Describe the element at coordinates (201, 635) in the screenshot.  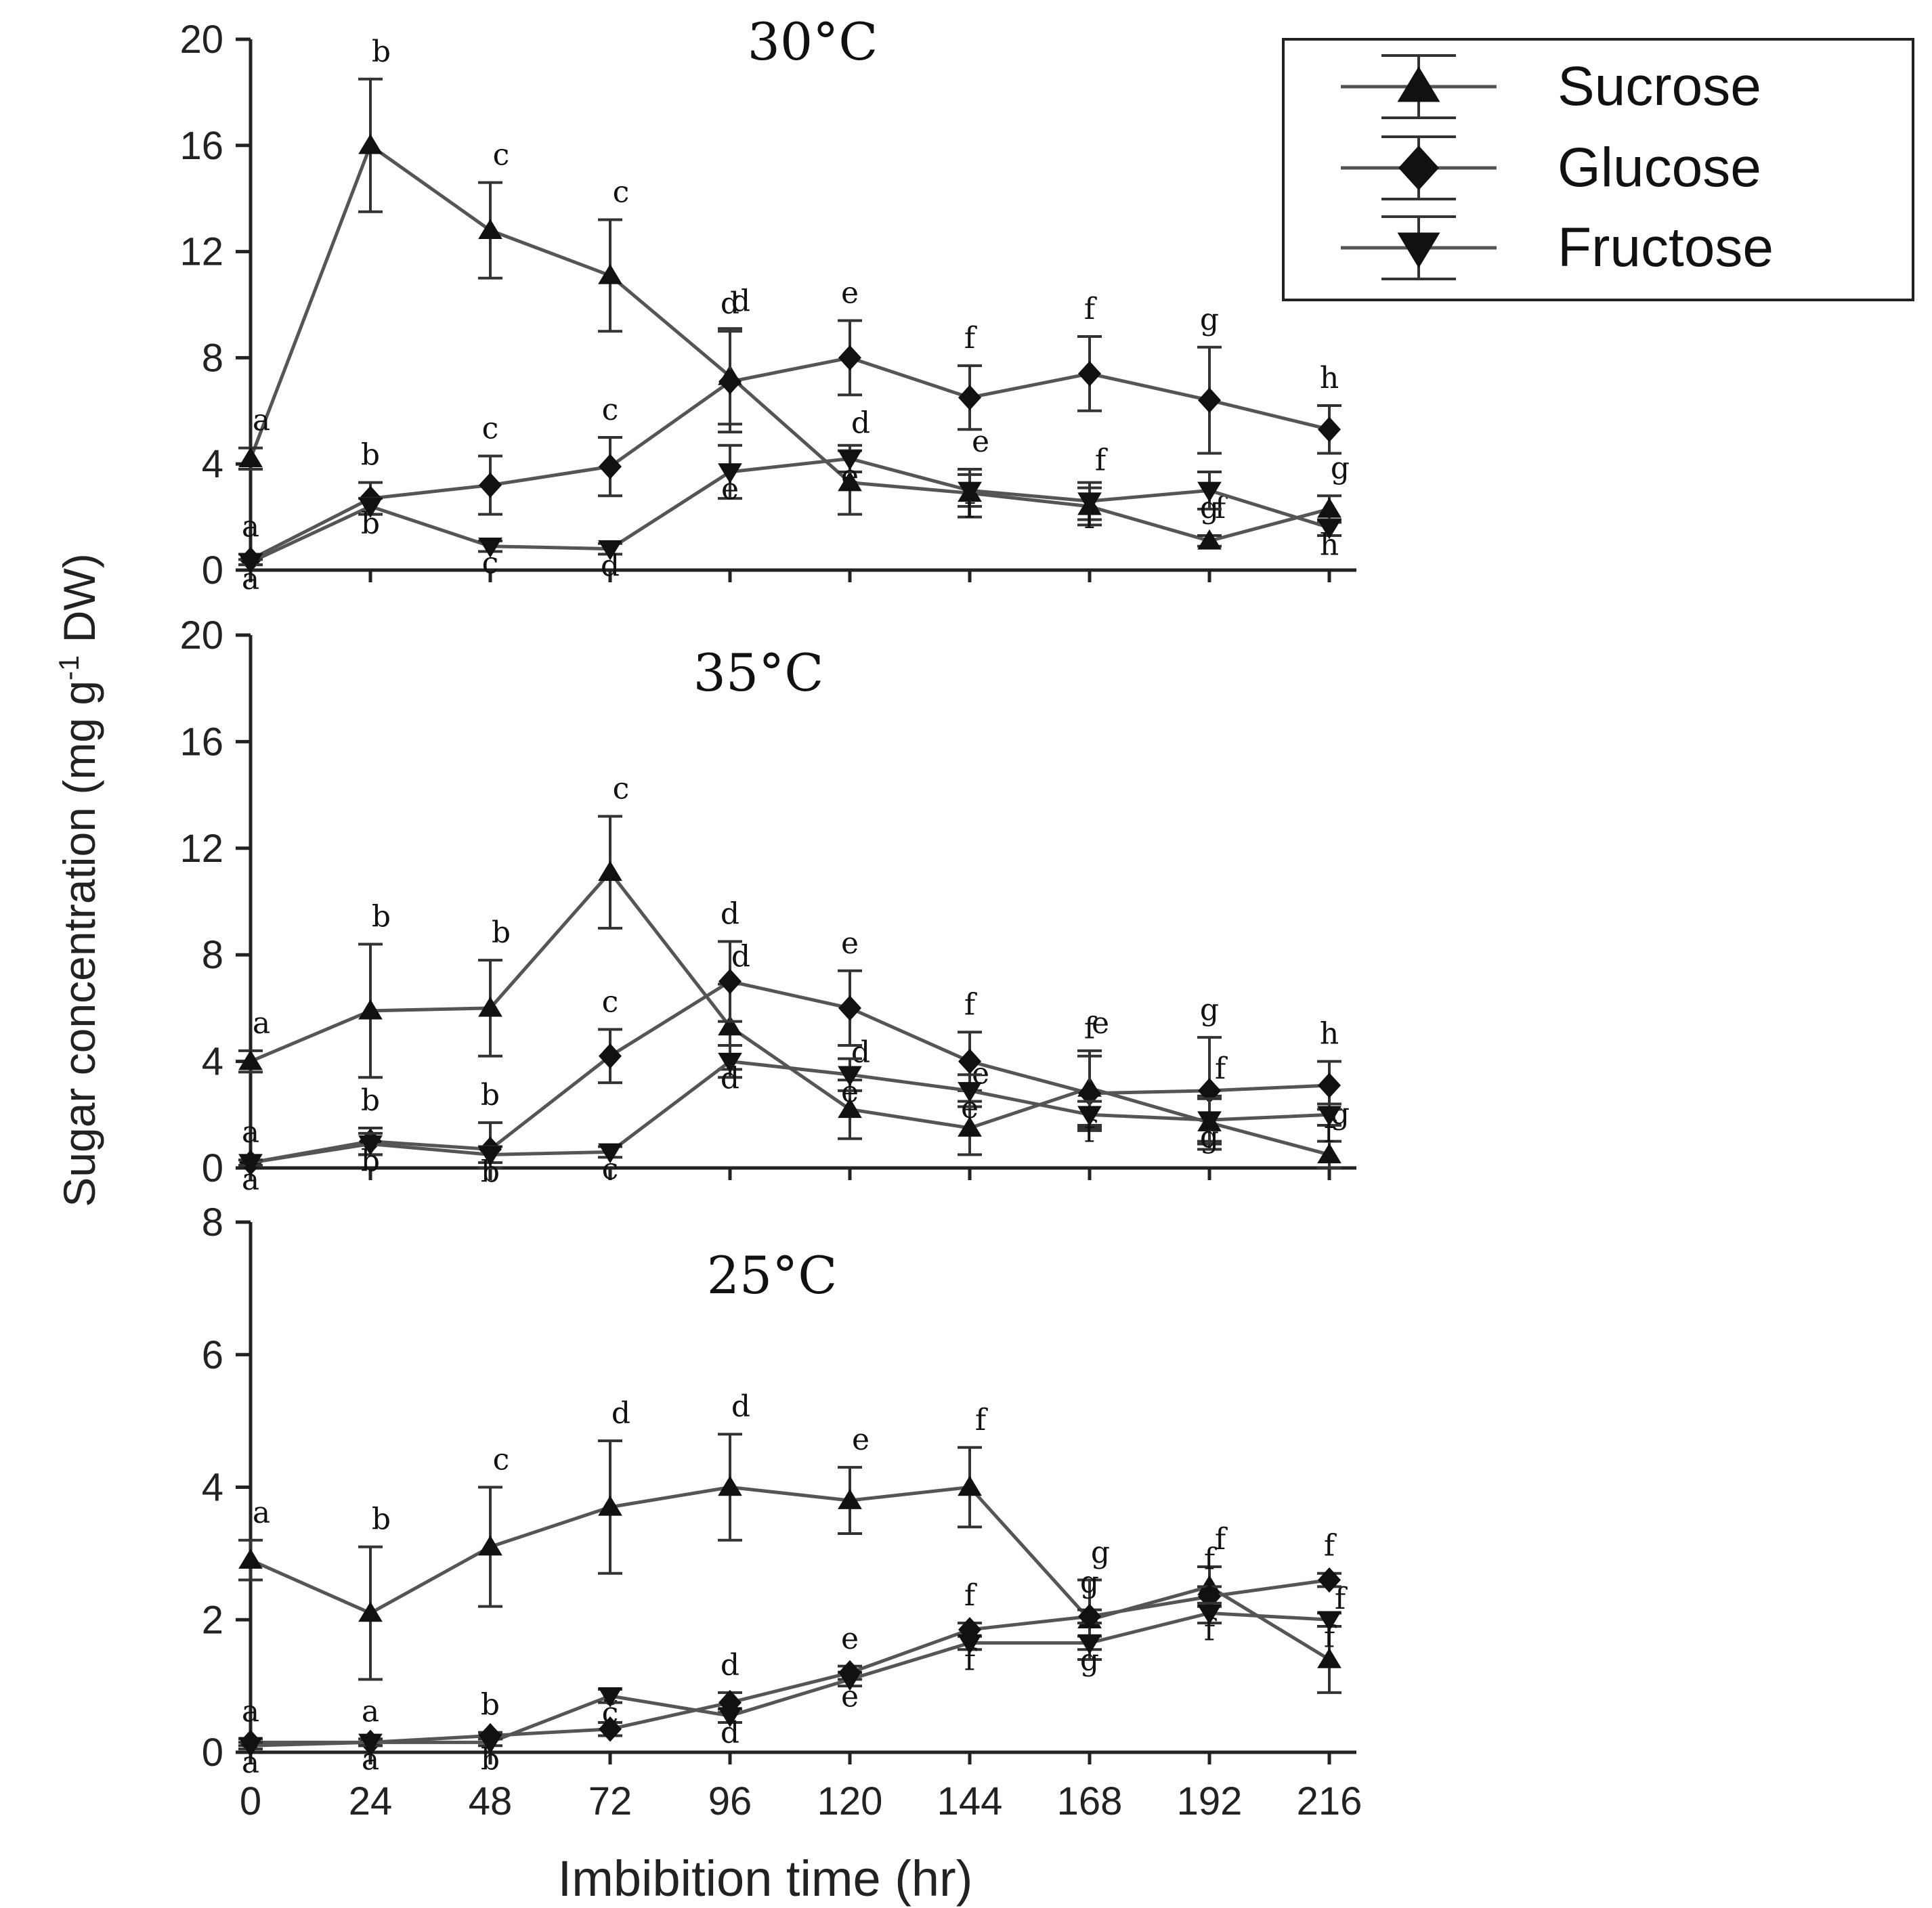
I see `y-tick-label: 20` at that location.